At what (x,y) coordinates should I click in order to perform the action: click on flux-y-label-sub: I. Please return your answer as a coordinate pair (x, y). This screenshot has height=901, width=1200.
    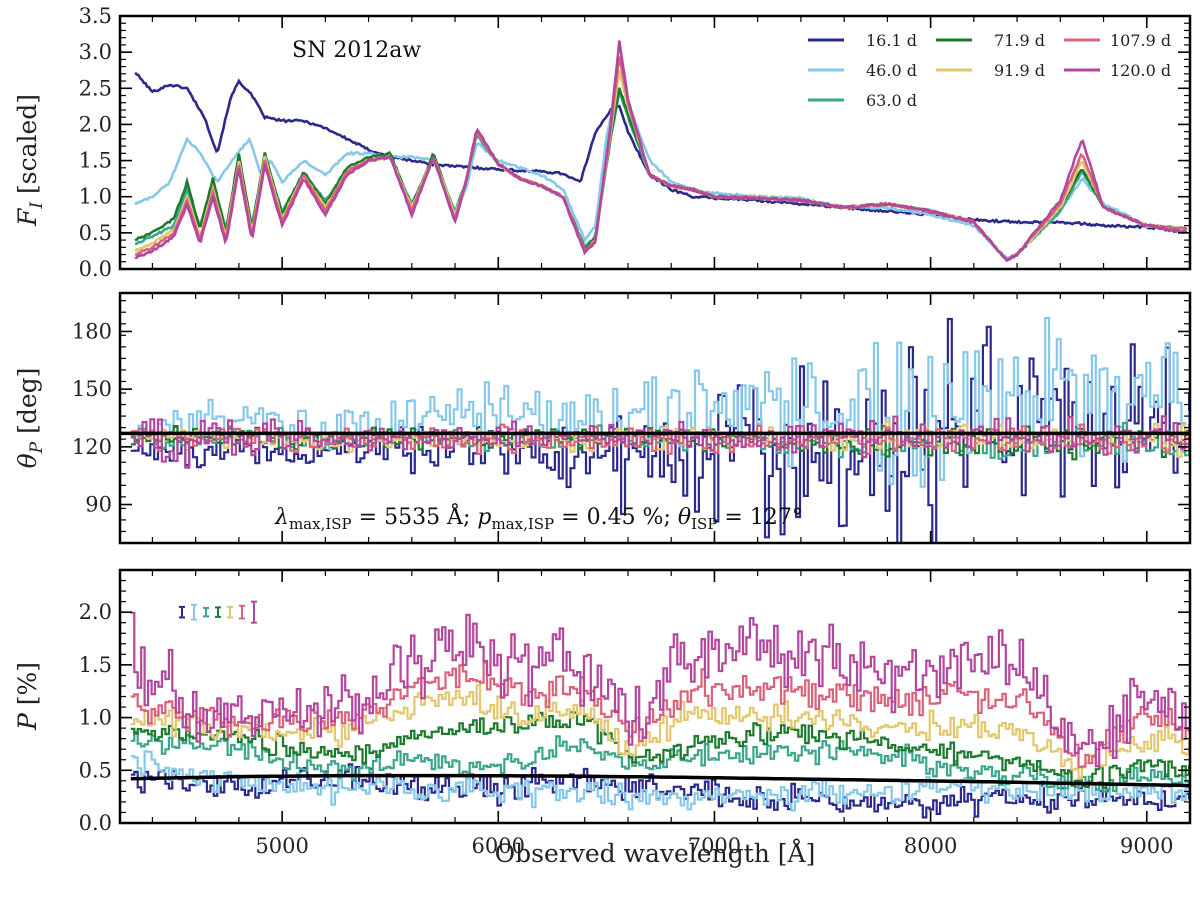
    Looking at the image, I should click on (37, 206).